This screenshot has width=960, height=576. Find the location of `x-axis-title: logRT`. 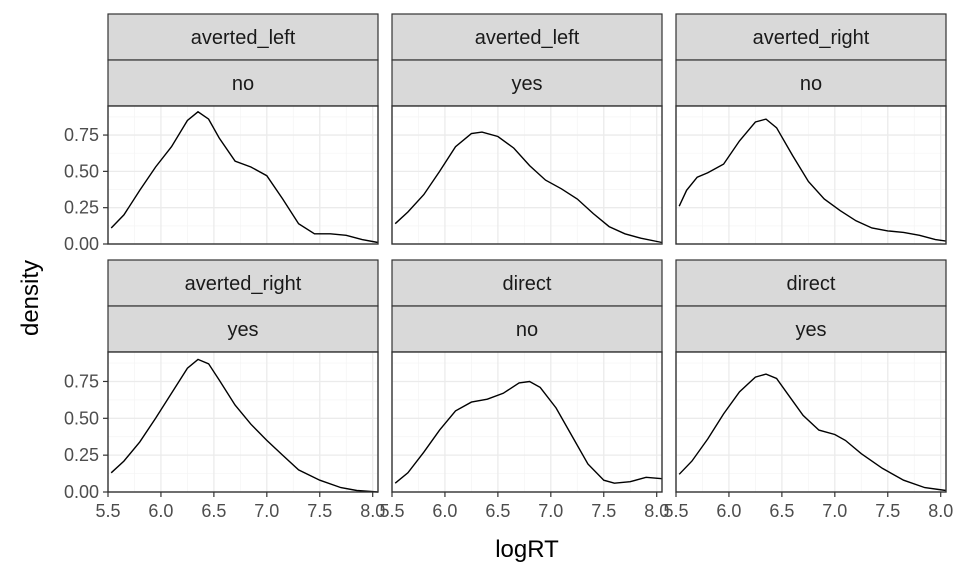

x-axis-title: logRT is located at coordinates (527, 549).